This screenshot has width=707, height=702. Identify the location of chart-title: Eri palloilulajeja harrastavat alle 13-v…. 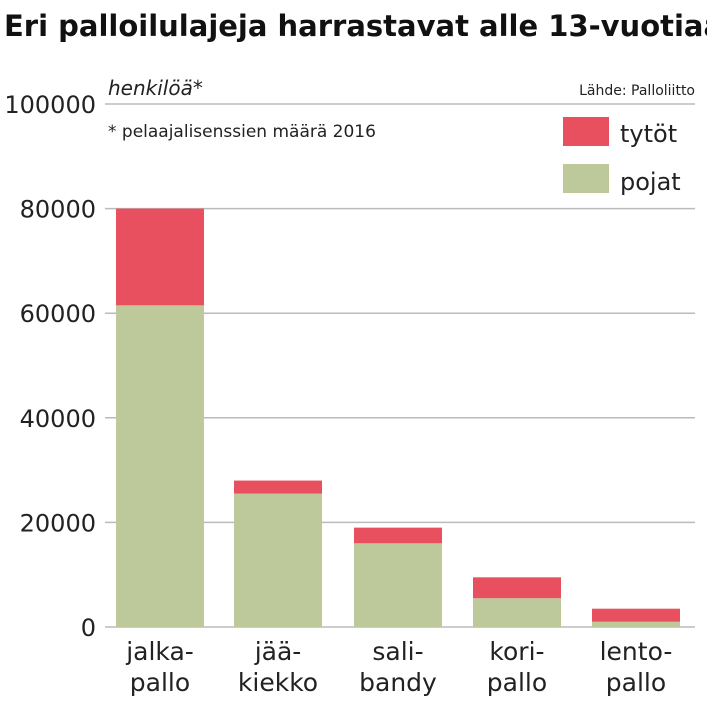
(355, 26).